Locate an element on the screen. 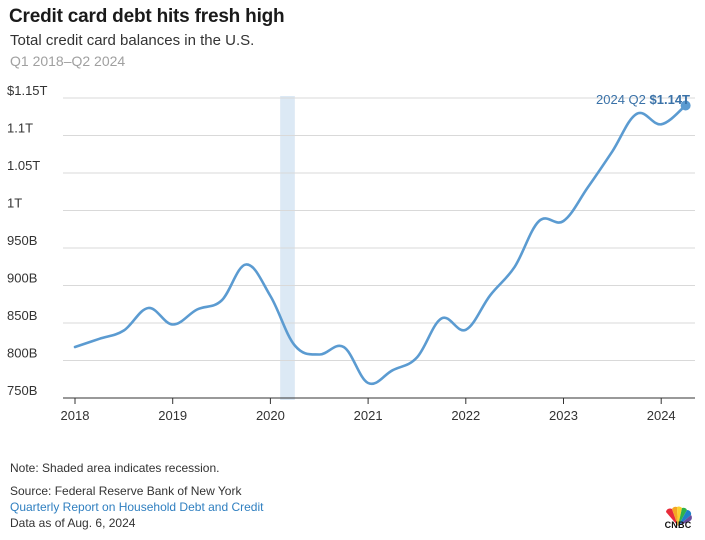 The image size is (705, 540). y-tick-label: 900B is located at coordinates (22, 278).